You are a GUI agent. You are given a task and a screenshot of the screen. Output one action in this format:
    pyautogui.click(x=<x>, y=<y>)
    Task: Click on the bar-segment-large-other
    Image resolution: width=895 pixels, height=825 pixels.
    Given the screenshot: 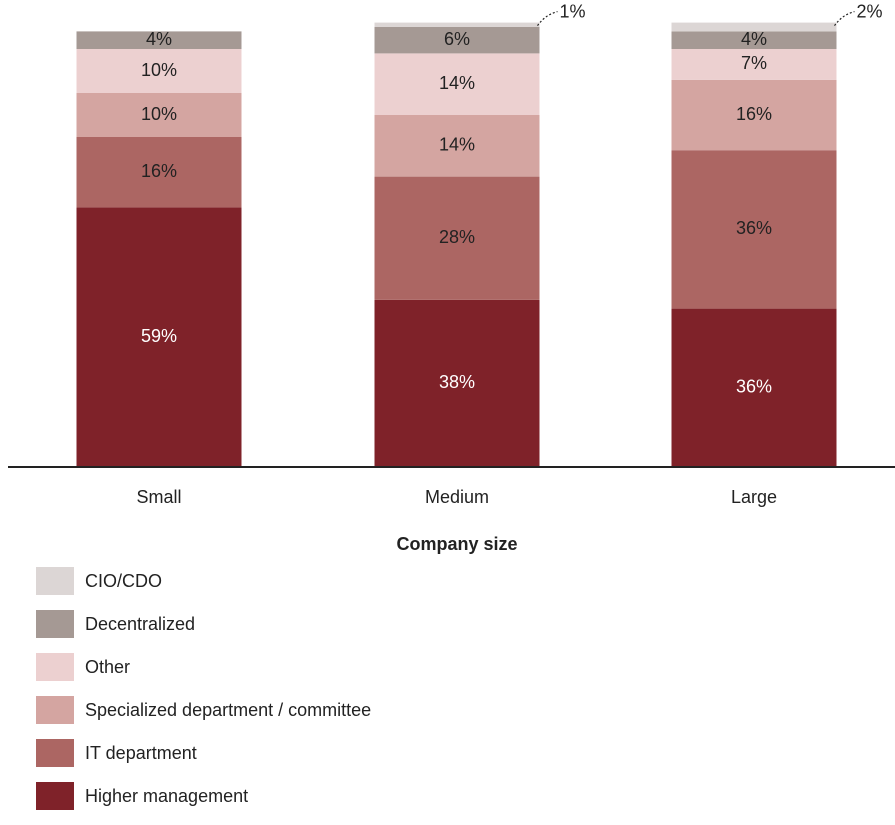 What is the action you would take?
    pyautogui.click(x=754, y=64)
    